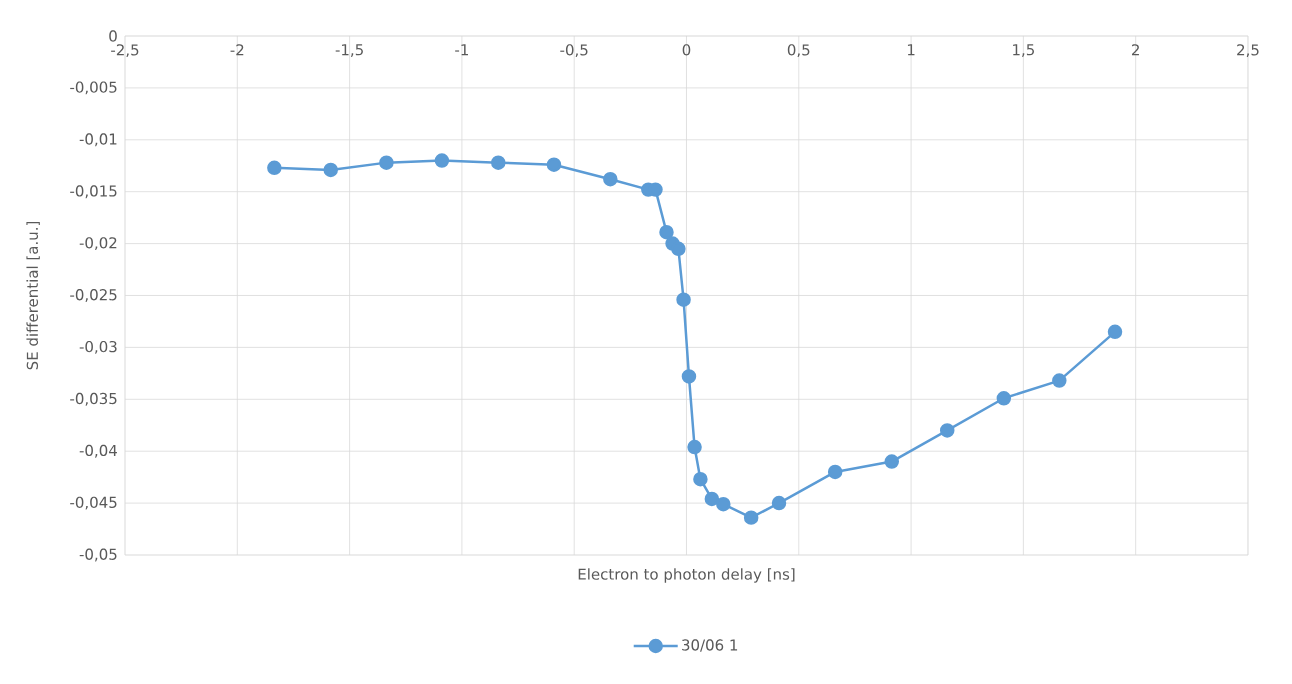 The height and width of the screenshot is (684, 1292). What do you see at coordinates (98, 244) in the screenshot?
I see `y-tick-label: -0,02` at bounding box center [98, 244].